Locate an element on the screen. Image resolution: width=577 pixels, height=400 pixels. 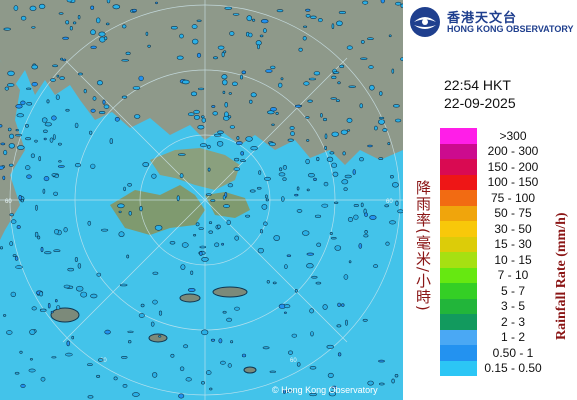
legend-label: 1 - 2 is located at coordinates (512, 337).